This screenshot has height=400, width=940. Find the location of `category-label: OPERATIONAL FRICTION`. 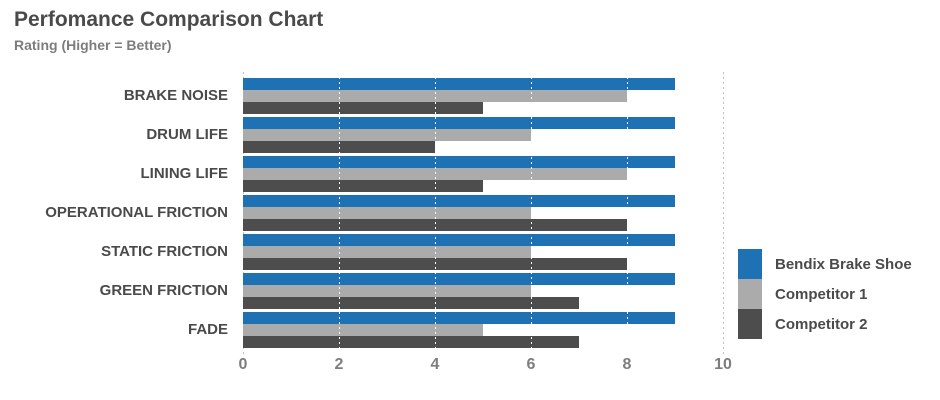

category-label: OPERATIONAL FRICTION is located at coordinates (136, 212).